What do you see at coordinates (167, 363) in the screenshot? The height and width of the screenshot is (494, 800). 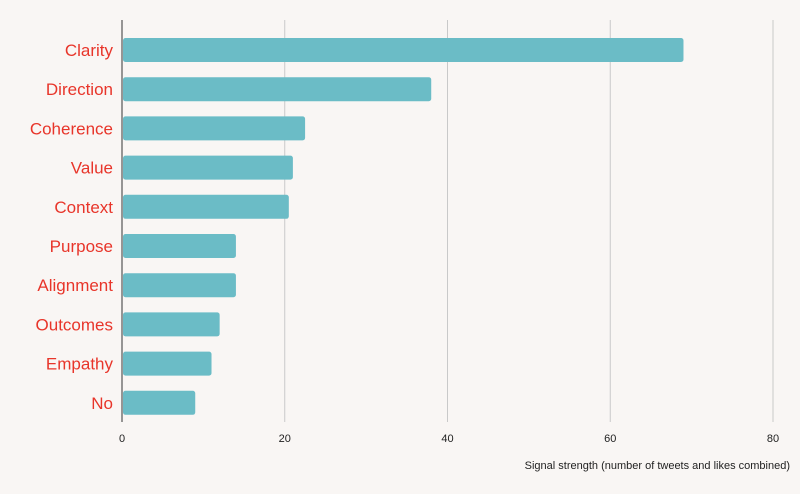 I see `bar-empathy` at bounding box center [167, 363].